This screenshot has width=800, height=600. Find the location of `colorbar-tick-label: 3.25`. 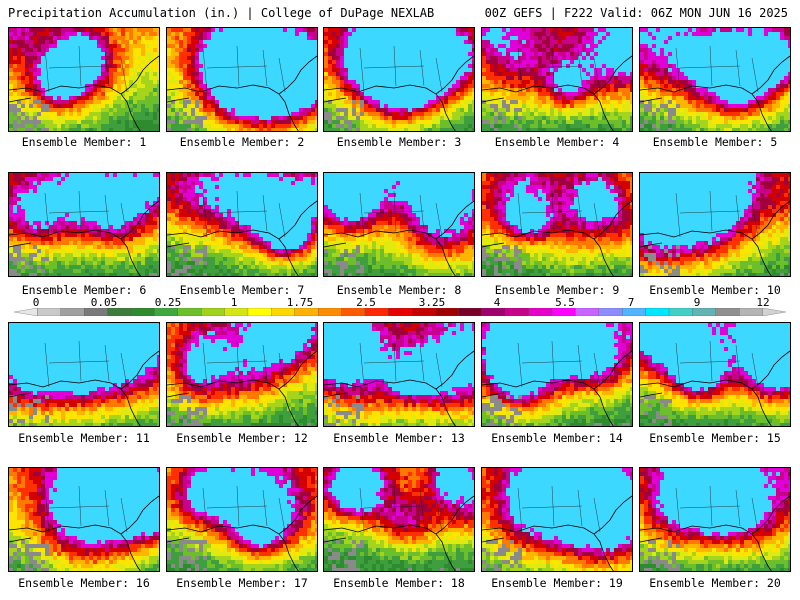

colorbar-tick-label: 3.25 is located at coordinates (432, 303).